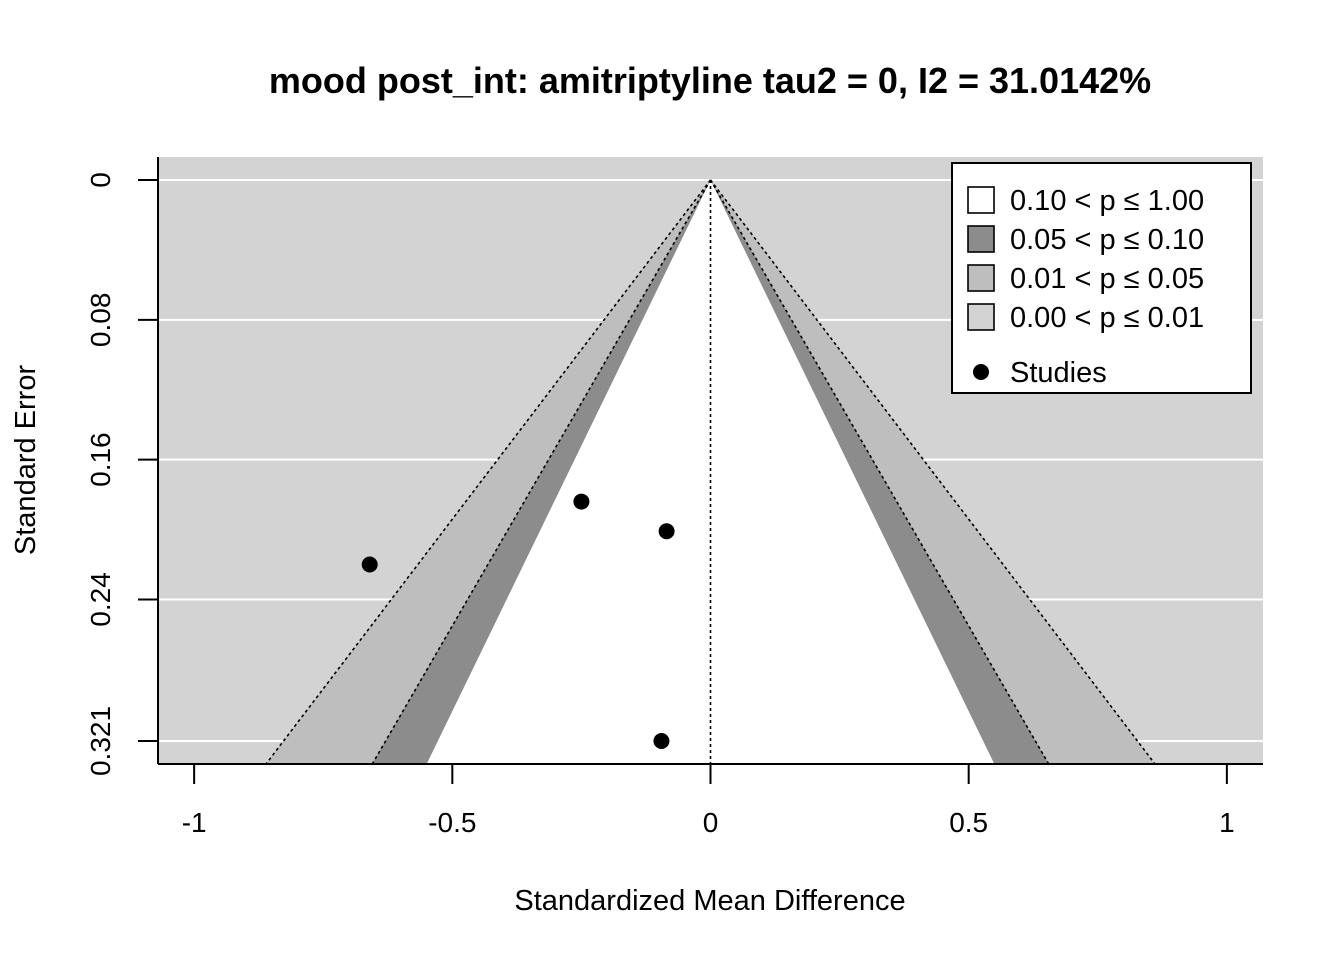 Image resolution: width=1344 pixels, height=960 pixels. Describe the element at coordinates (100, 741) in the screenshot. I see `y-tick-label-4: 0.321` at that location.